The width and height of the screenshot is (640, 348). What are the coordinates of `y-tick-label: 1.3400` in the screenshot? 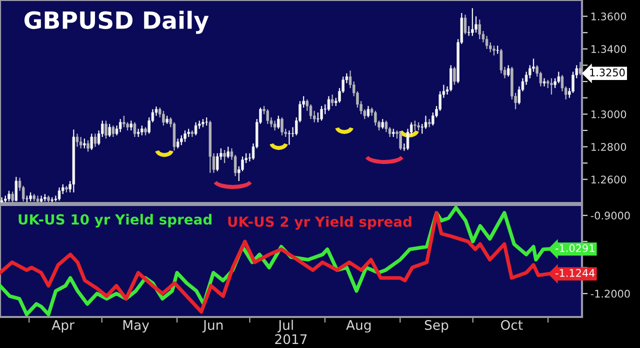 It's located at (608, 49).